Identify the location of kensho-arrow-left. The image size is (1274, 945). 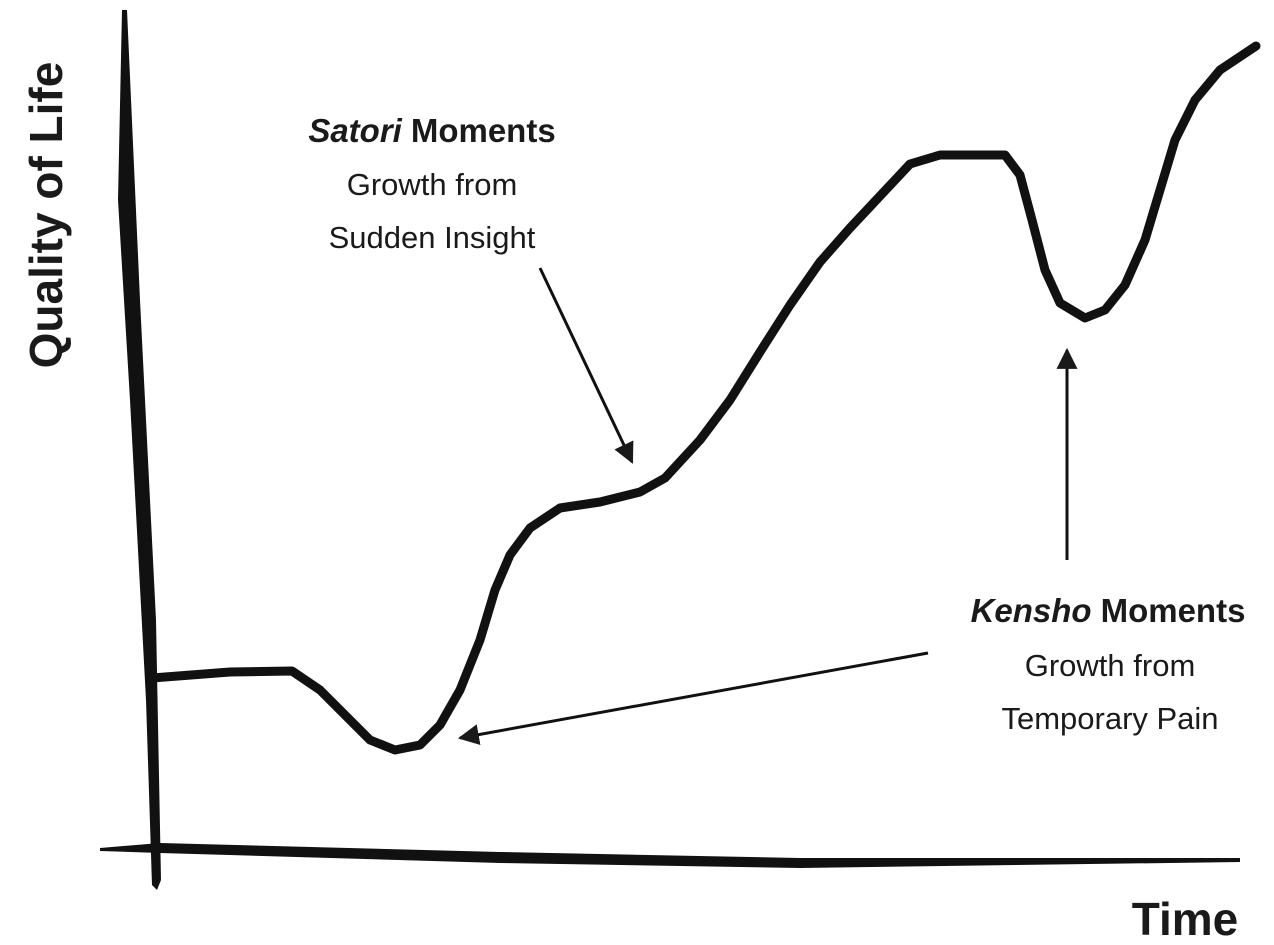
(693, 698).